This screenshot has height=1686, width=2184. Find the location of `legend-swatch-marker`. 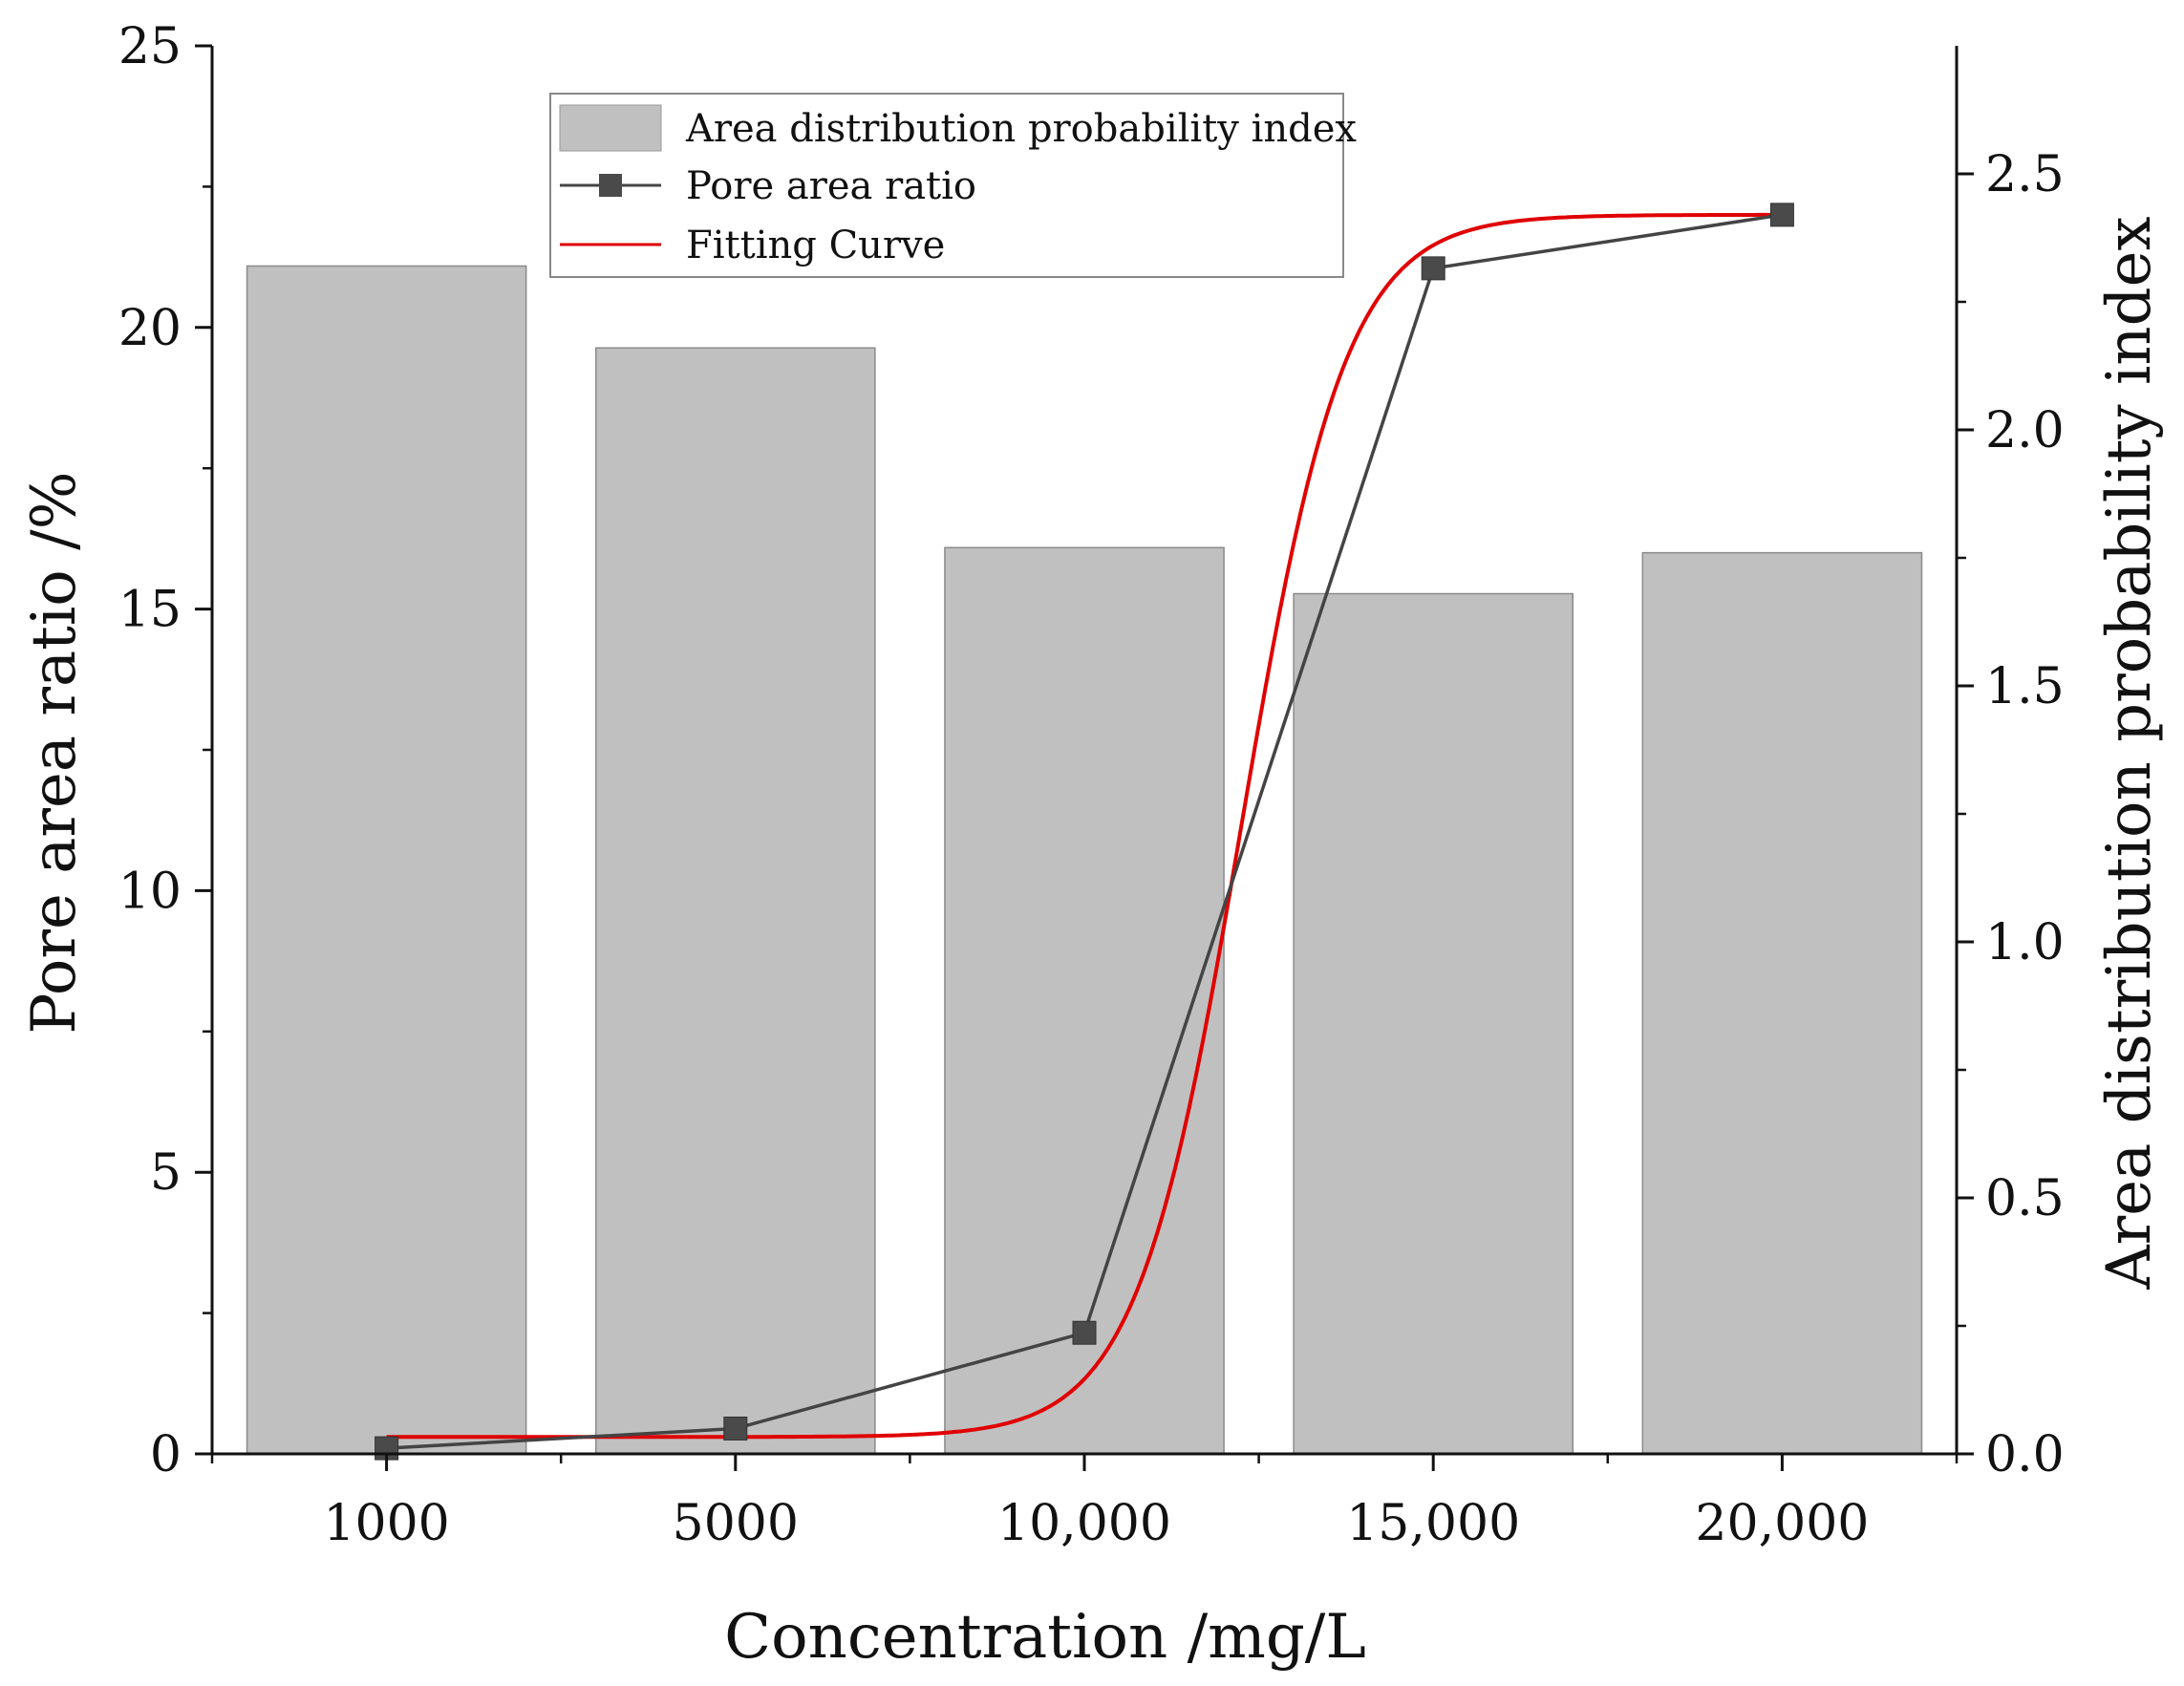

legend-swatch-marker is located at coordinates (611, 185).